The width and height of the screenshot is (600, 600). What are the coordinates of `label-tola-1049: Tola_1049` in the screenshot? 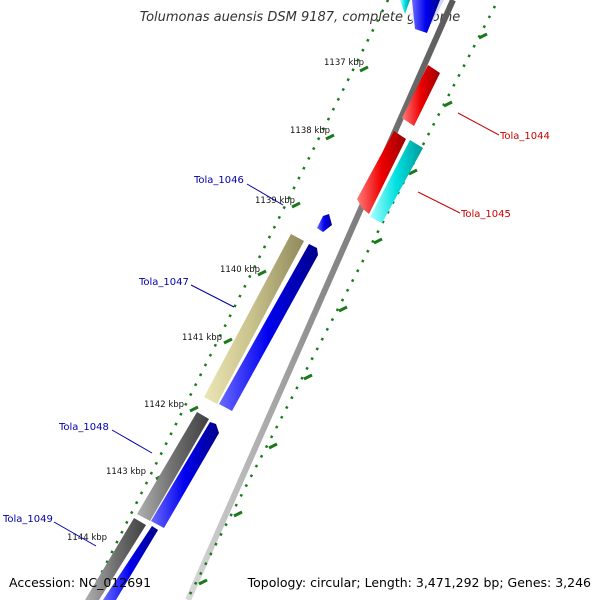 It's located at (49, 530).